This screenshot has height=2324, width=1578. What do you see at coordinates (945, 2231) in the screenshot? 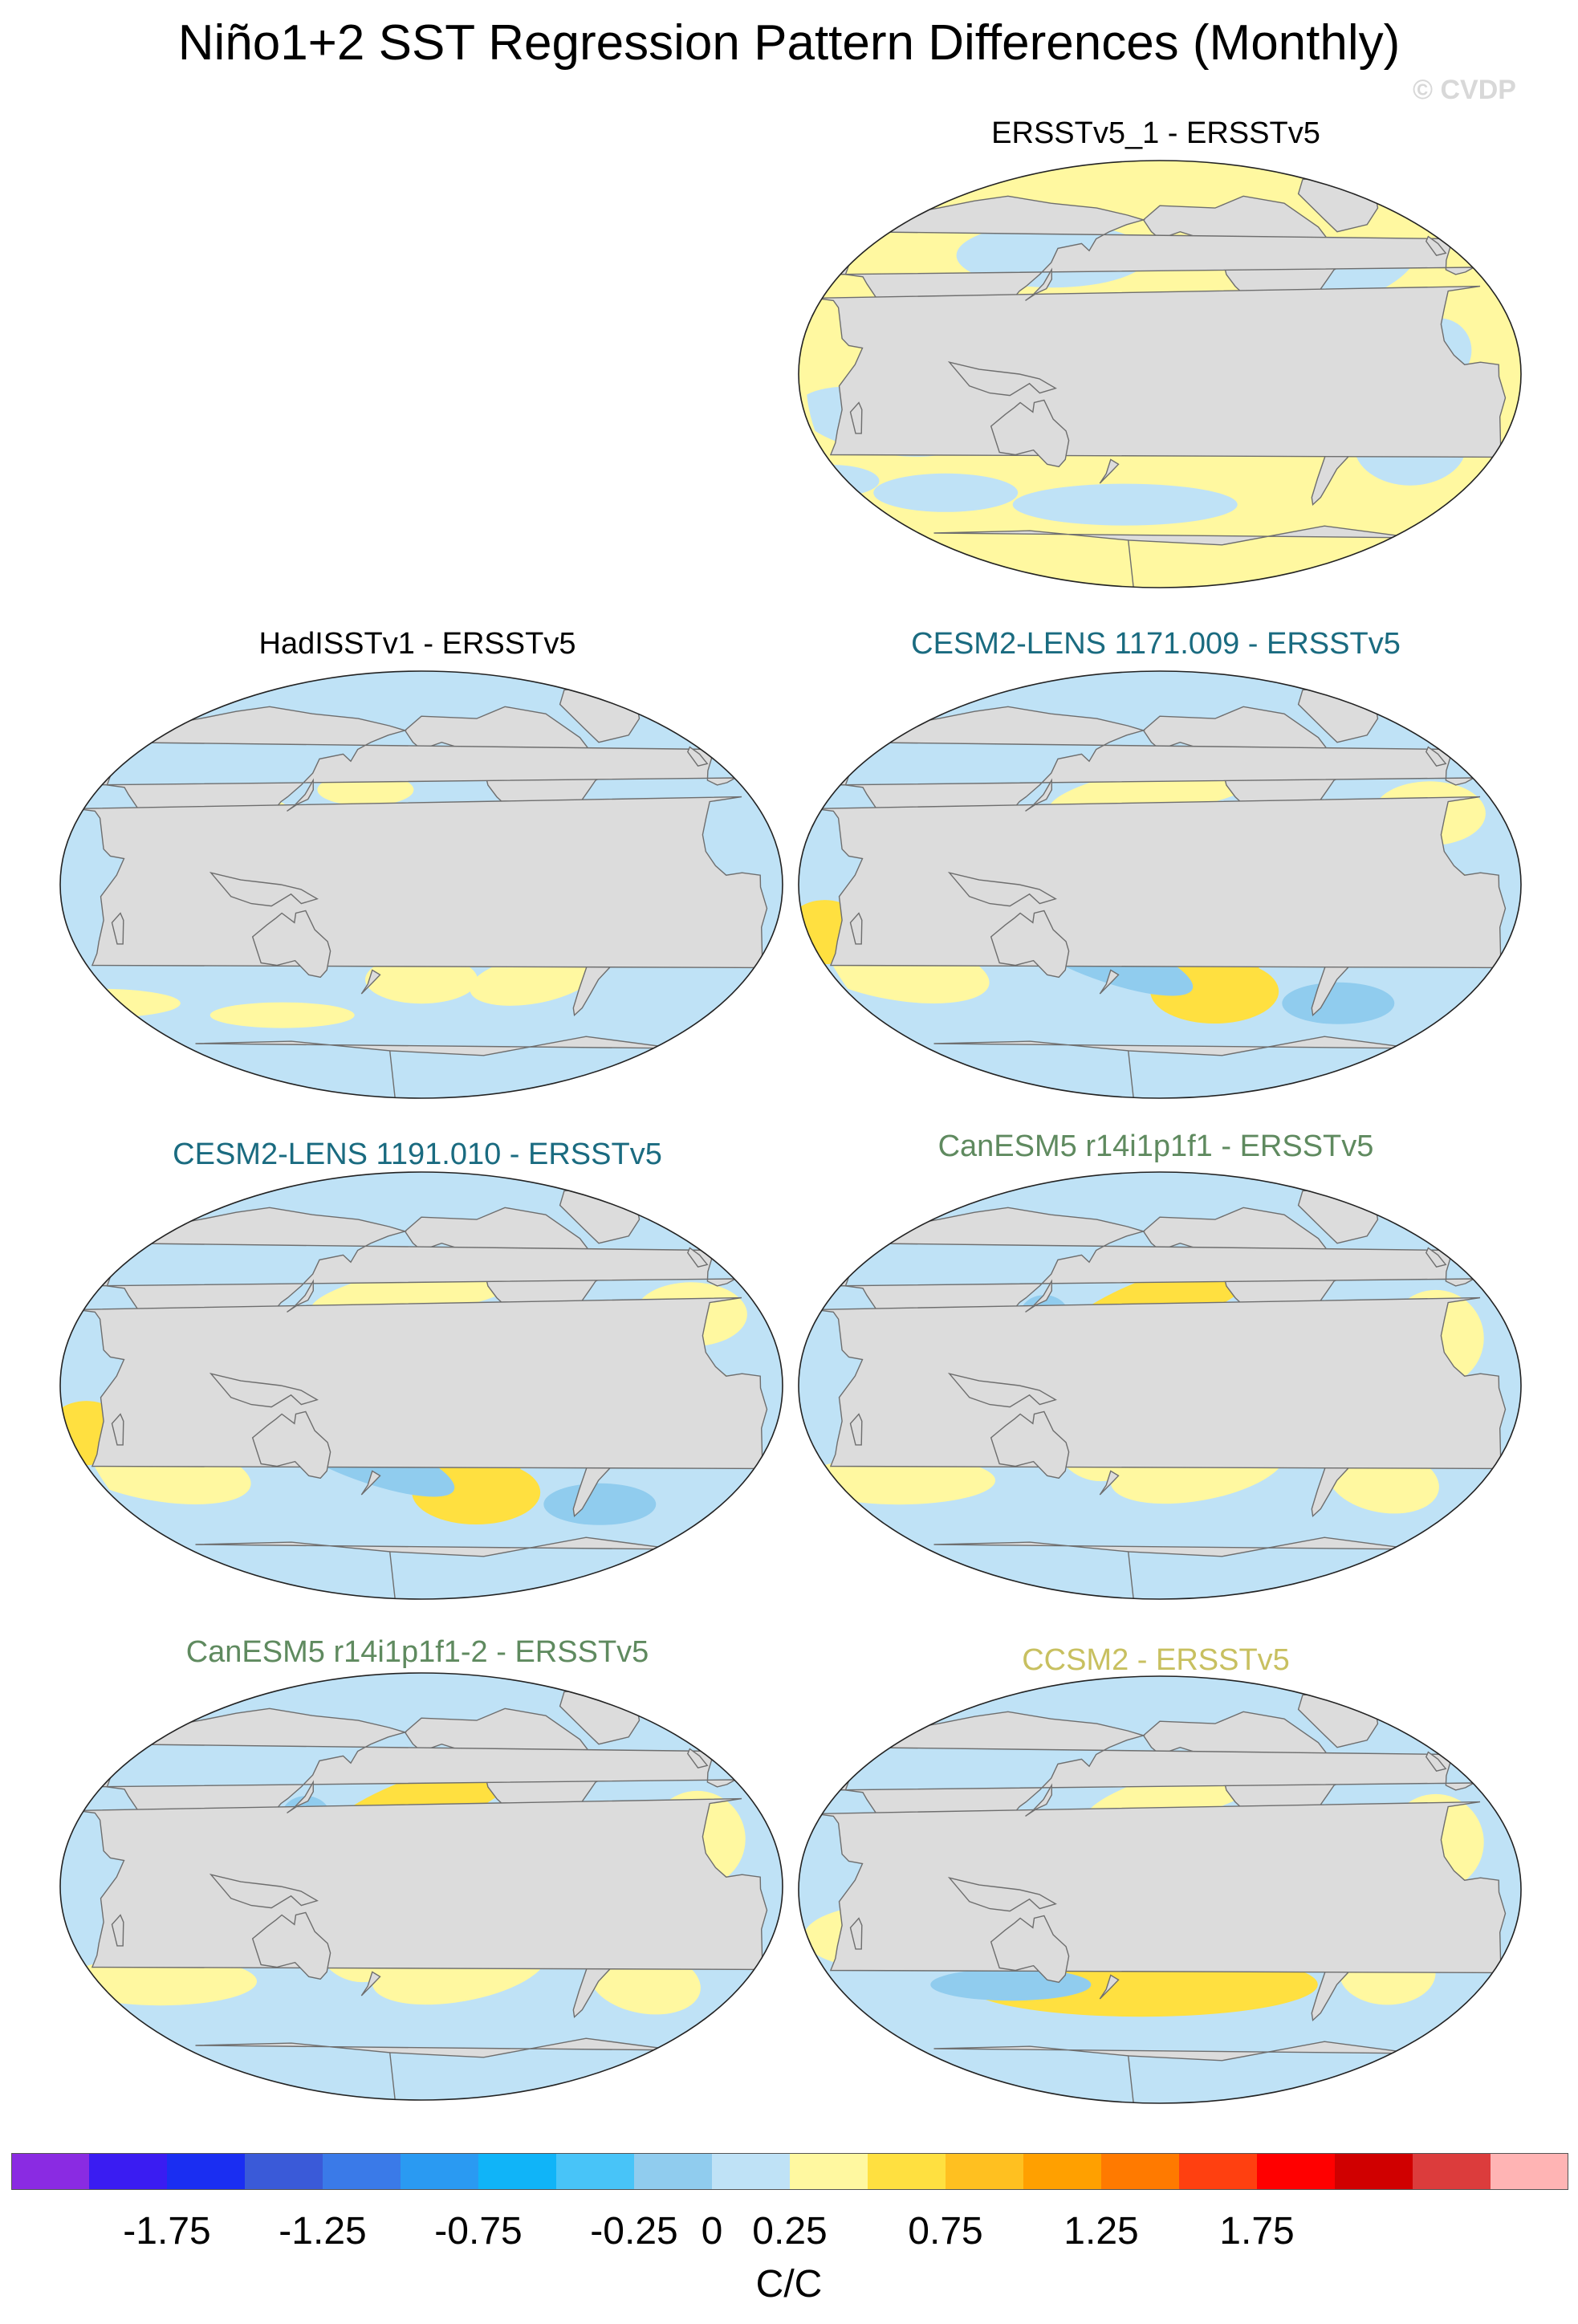
I see `colorbar-tick-label: 0.75` at bounding box center [945, 2231].